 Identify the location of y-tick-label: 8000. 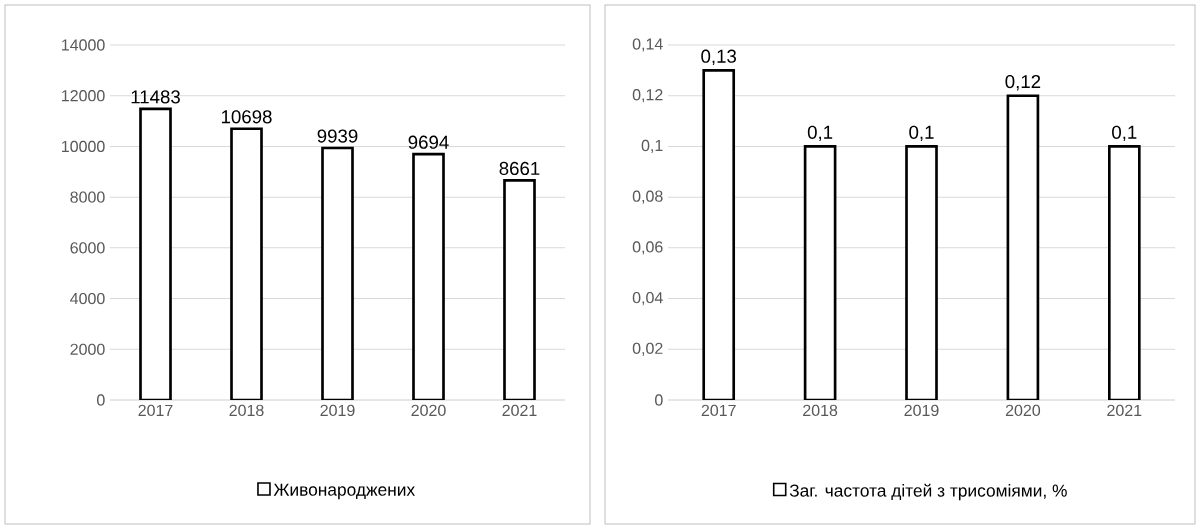
(87, 197).